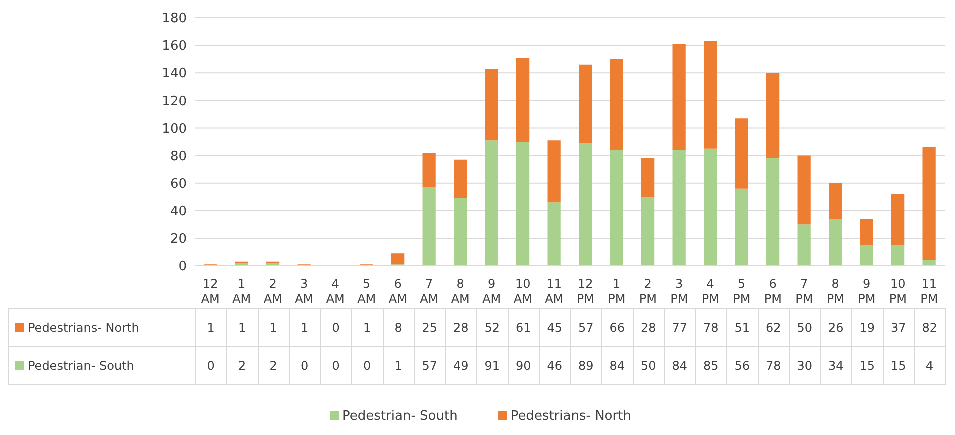 This screenshot has height=435, width=955. Describe the element at coordinates (585, 291) in the screenshot. I see `x-tick-label: 12 PM` at that location.